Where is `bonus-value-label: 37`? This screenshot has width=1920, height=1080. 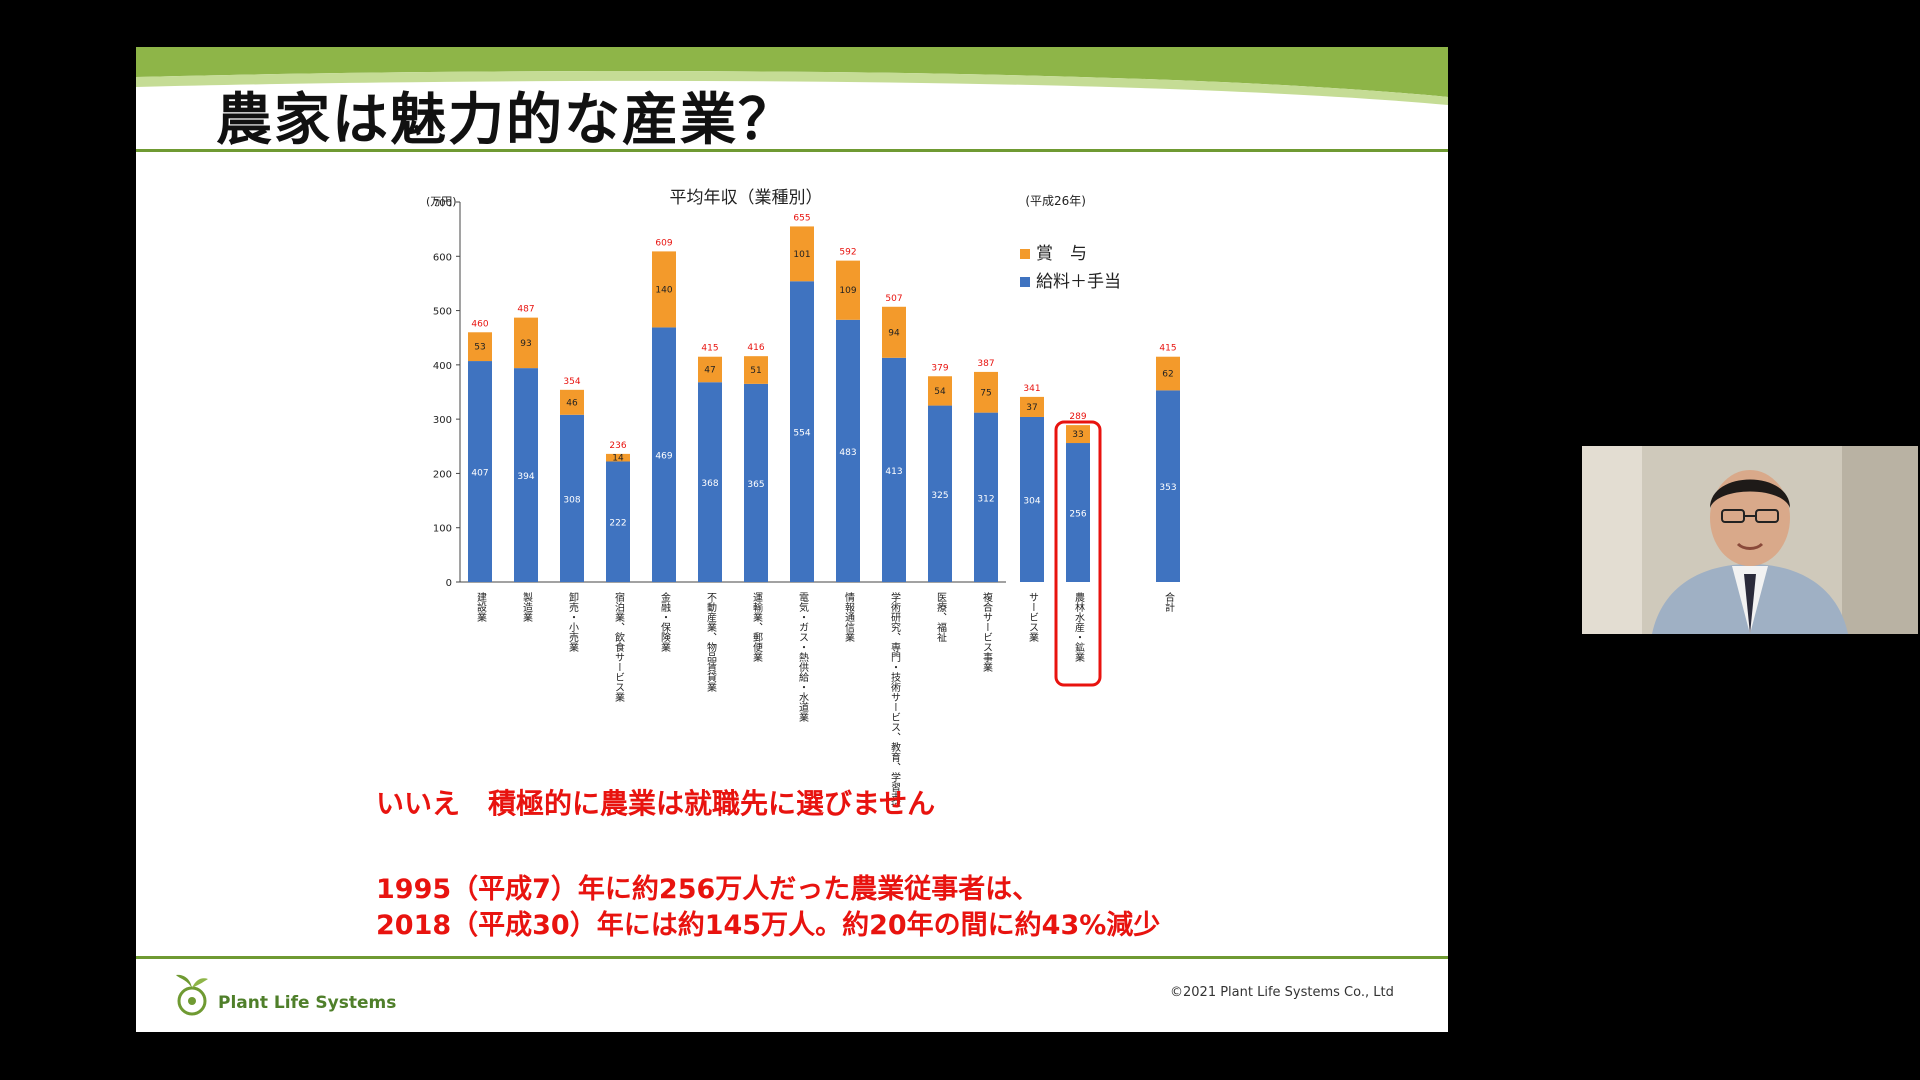 bonus-value-label: 37 is located at coordinates (1031, 408).